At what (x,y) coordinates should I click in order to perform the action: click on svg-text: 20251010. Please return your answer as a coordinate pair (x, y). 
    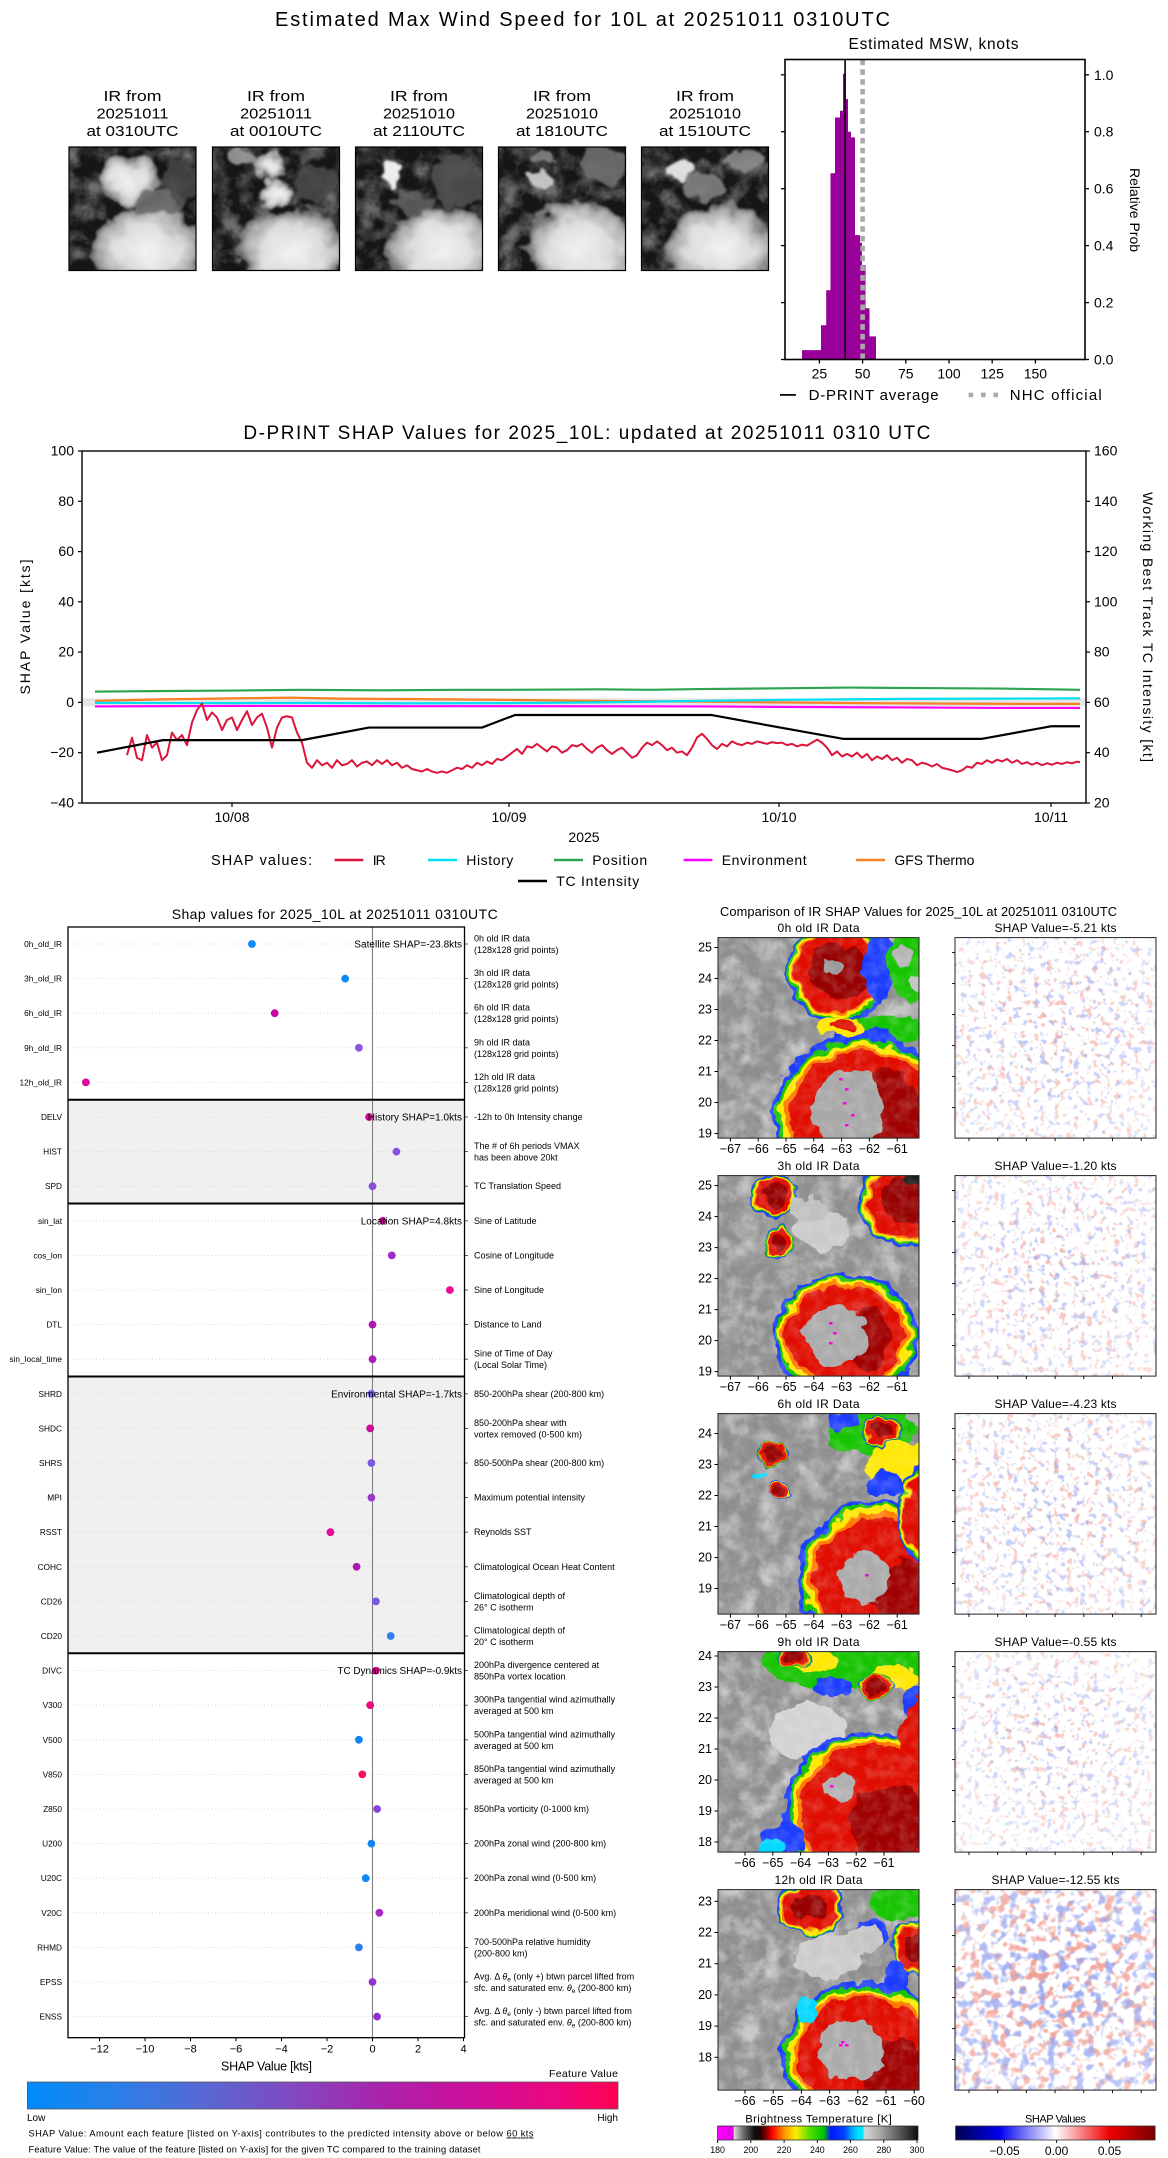
    Looking at the image, I should click on (419, 114).